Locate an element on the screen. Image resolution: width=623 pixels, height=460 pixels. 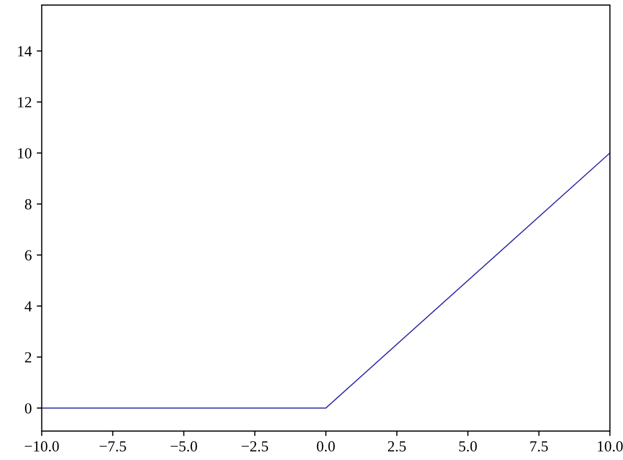
y-tick-label: 6 is located at coordinates (28, 255).